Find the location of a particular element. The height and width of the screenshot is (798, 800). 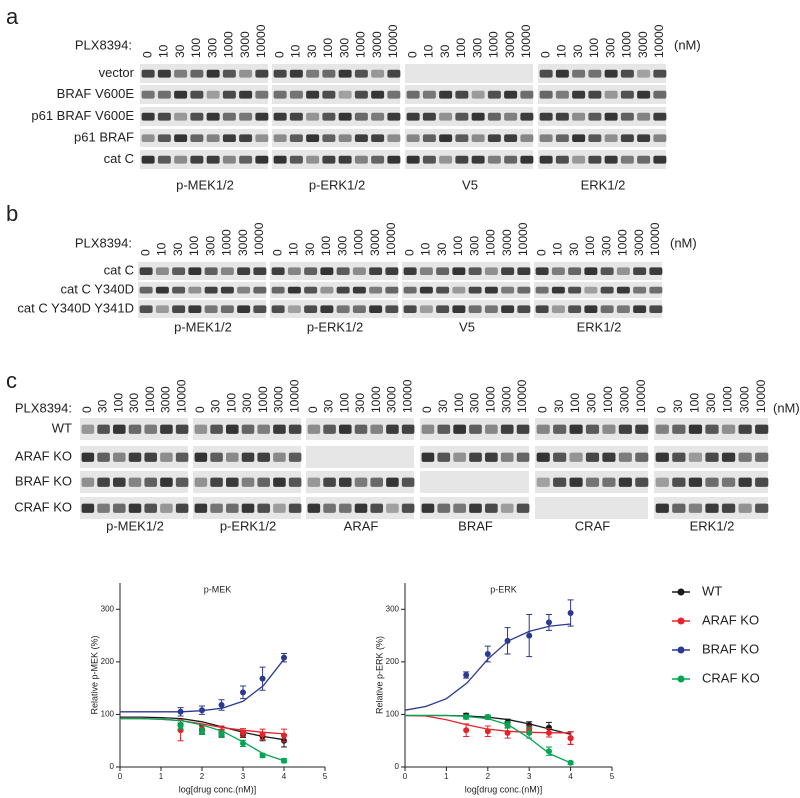

concentration-label: 0 is located at coordinates (145, 252).